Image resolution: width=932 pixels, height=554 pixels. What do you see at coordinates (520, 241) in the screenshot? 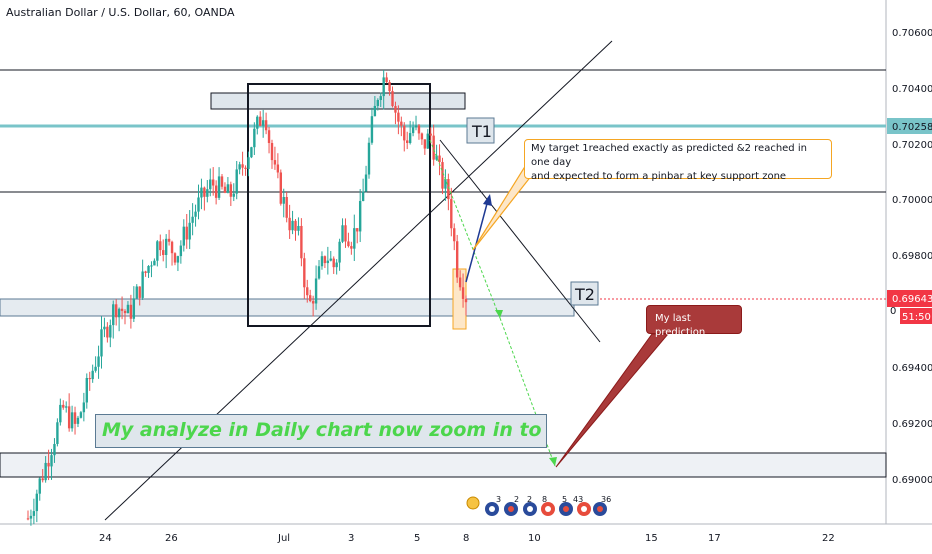
I see `downtrend-line` at bounding box center [520, 241].